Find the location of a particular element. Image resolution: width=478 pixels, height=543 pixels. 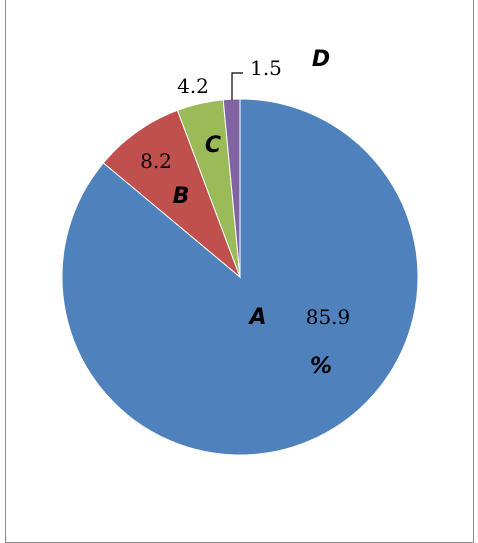

slice-d-category-label: D is located at coordinates (321, 59).